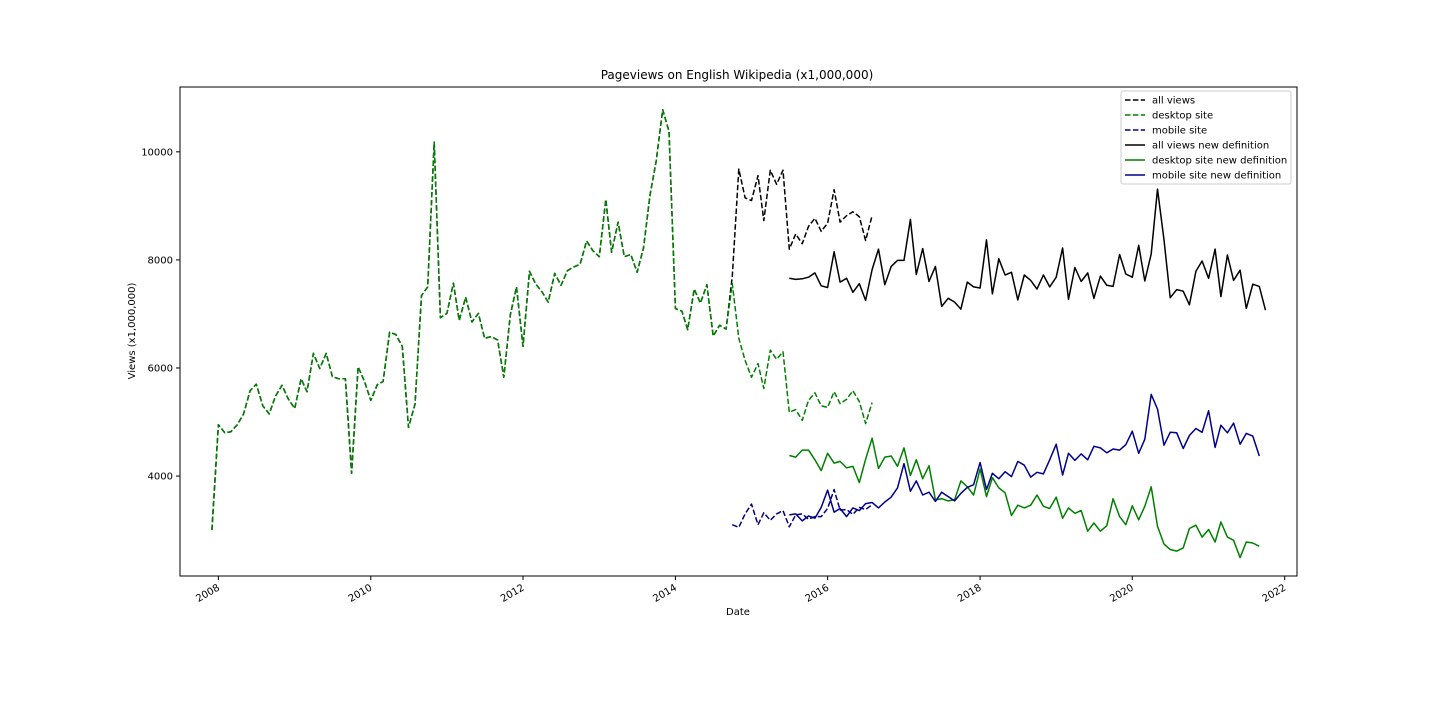  I want to click on x-tick-label-5: 2018, so click(970, 594).